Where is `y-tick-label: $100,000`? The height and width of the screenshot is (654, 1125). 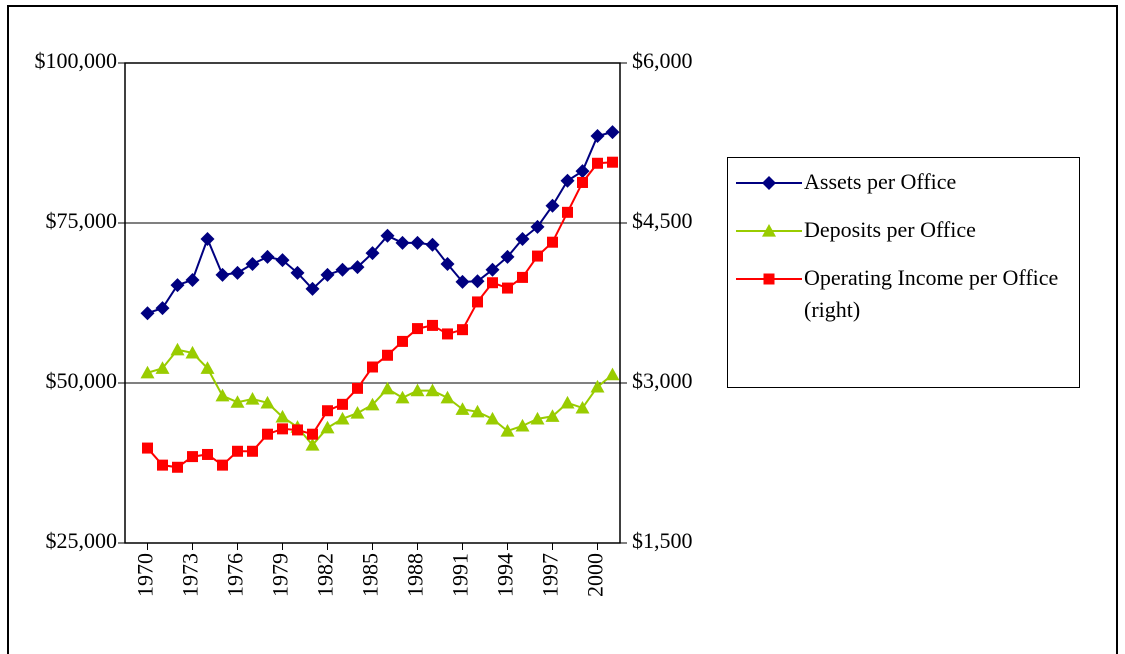 y-tick-label: $100,000 is located at coordinates (76, 60).